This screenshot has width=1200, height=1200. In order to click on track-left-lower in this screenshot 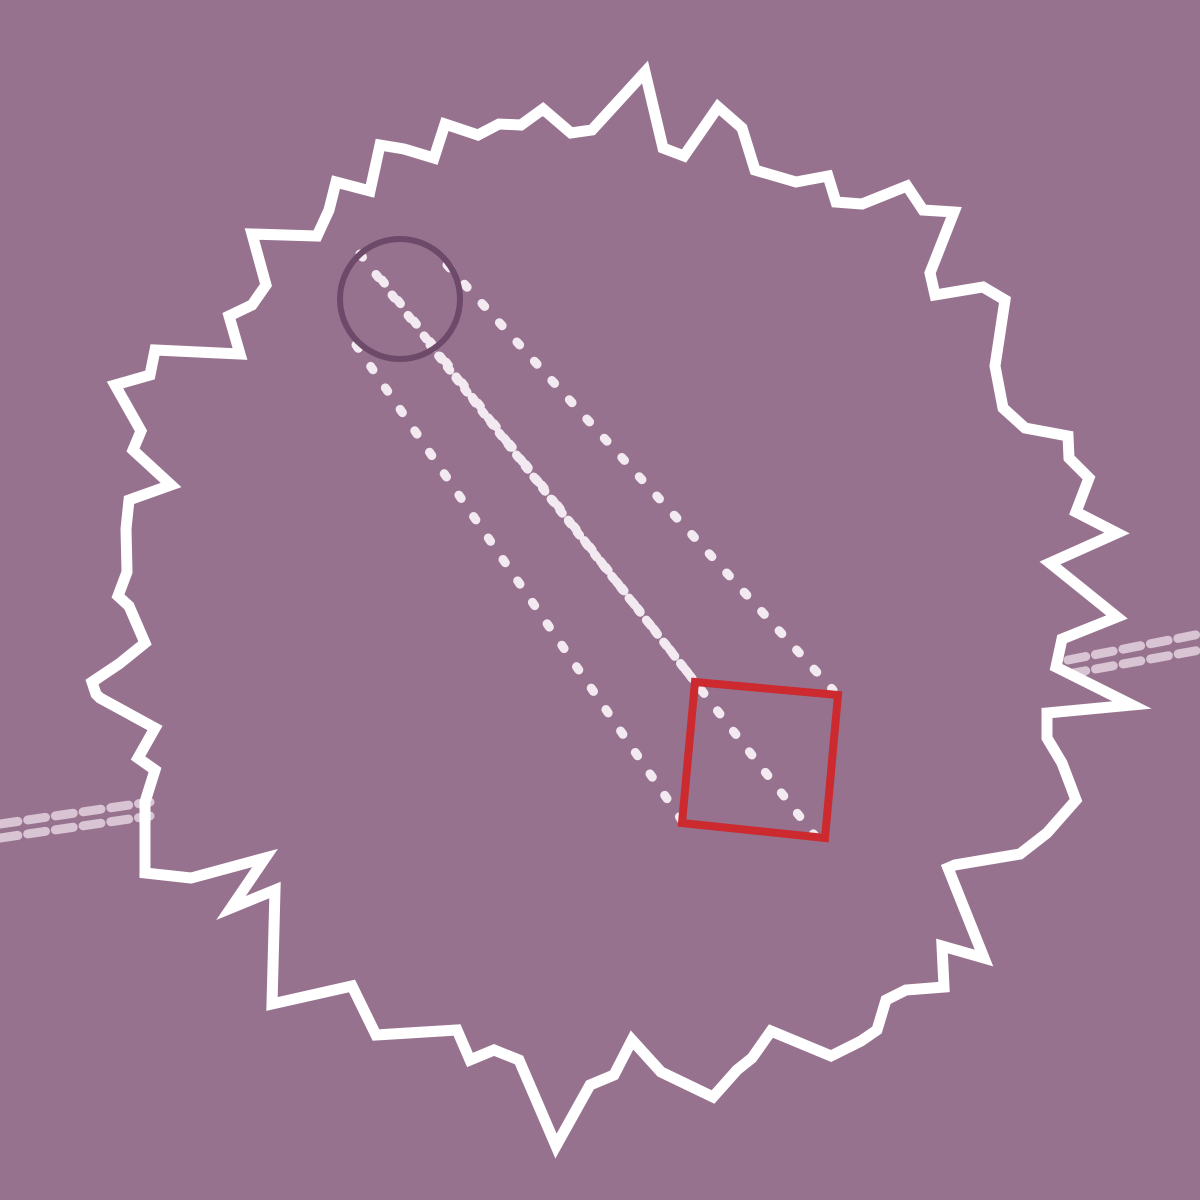, I will do `click(77, 827)`.